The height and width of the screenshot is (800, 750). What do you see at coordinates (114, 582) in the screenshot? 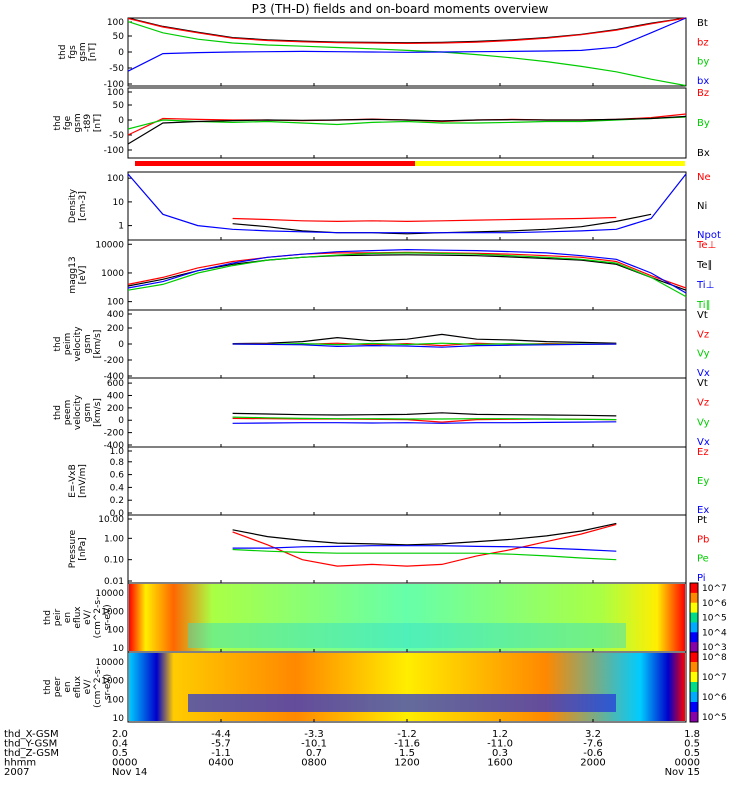
I see `y-tick-label: 0.01` at bounding box center [114, 582].